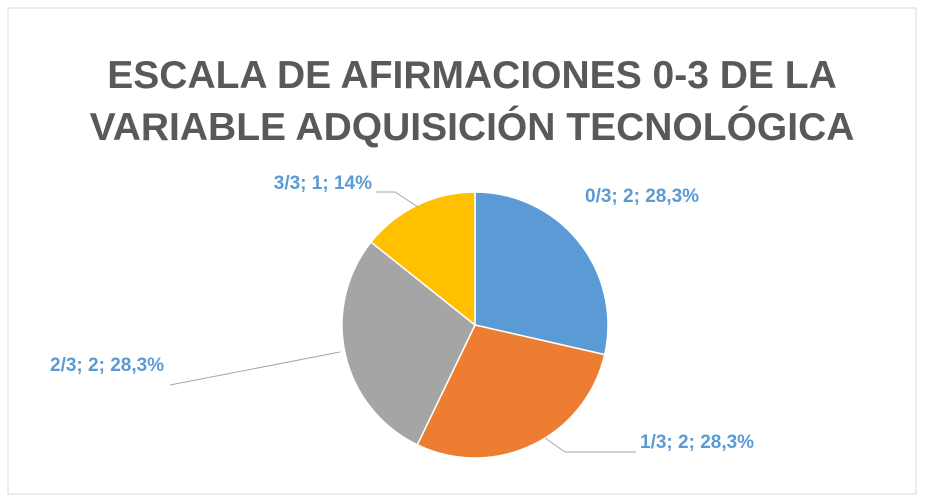 The height and width of the screenshot is (502, 926). I want to click on data-label: 1/3; 2; 28,3%, so click(697, 442).